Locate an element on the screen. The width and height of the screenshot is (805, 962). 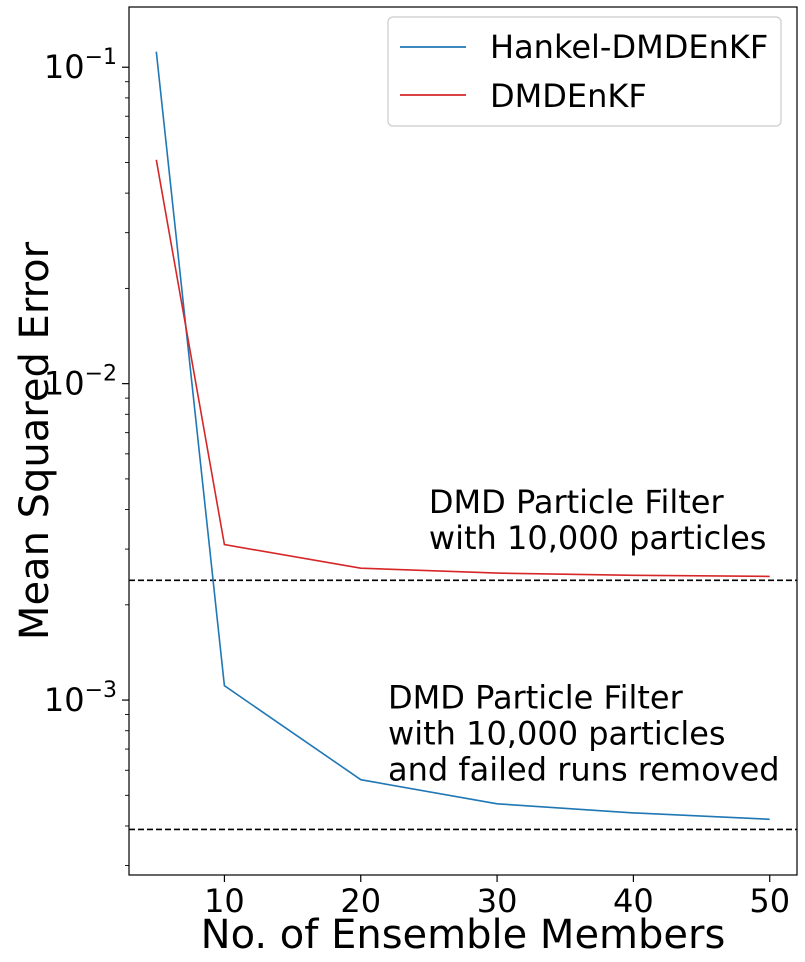
x-tick-label-40: 40 is located at coordinates (633, 901).